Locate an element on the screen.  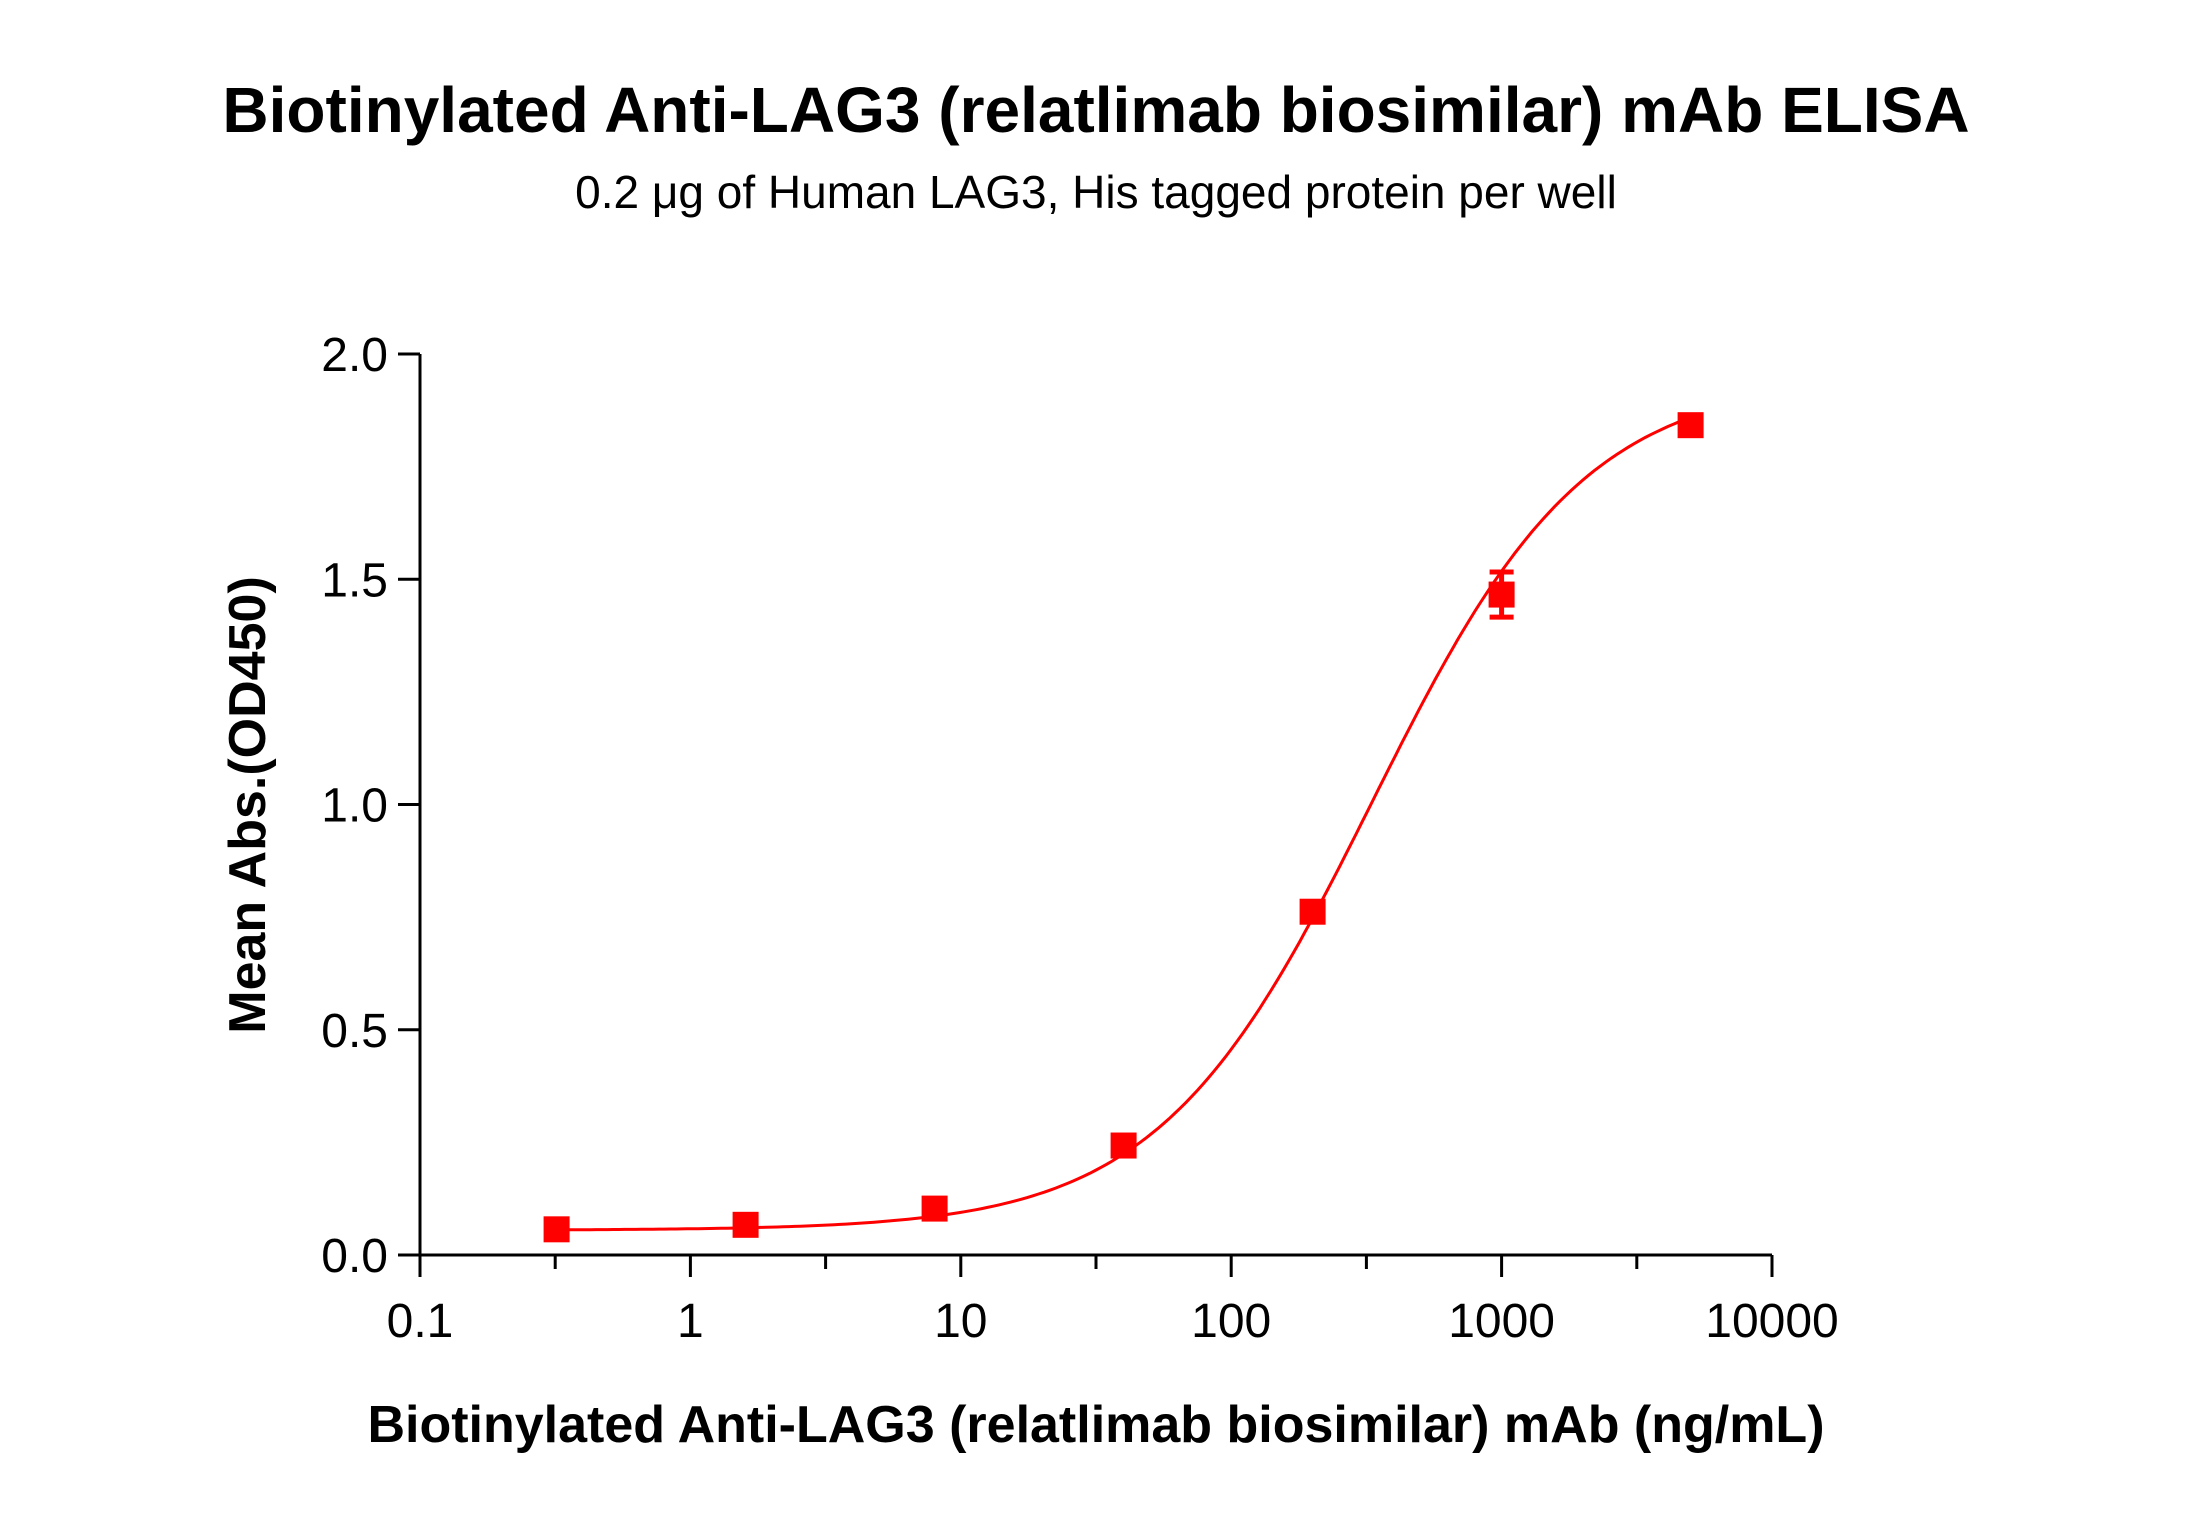
y-axis-label: Mean Abs.(OD450) is located at coordinates (248, 805).